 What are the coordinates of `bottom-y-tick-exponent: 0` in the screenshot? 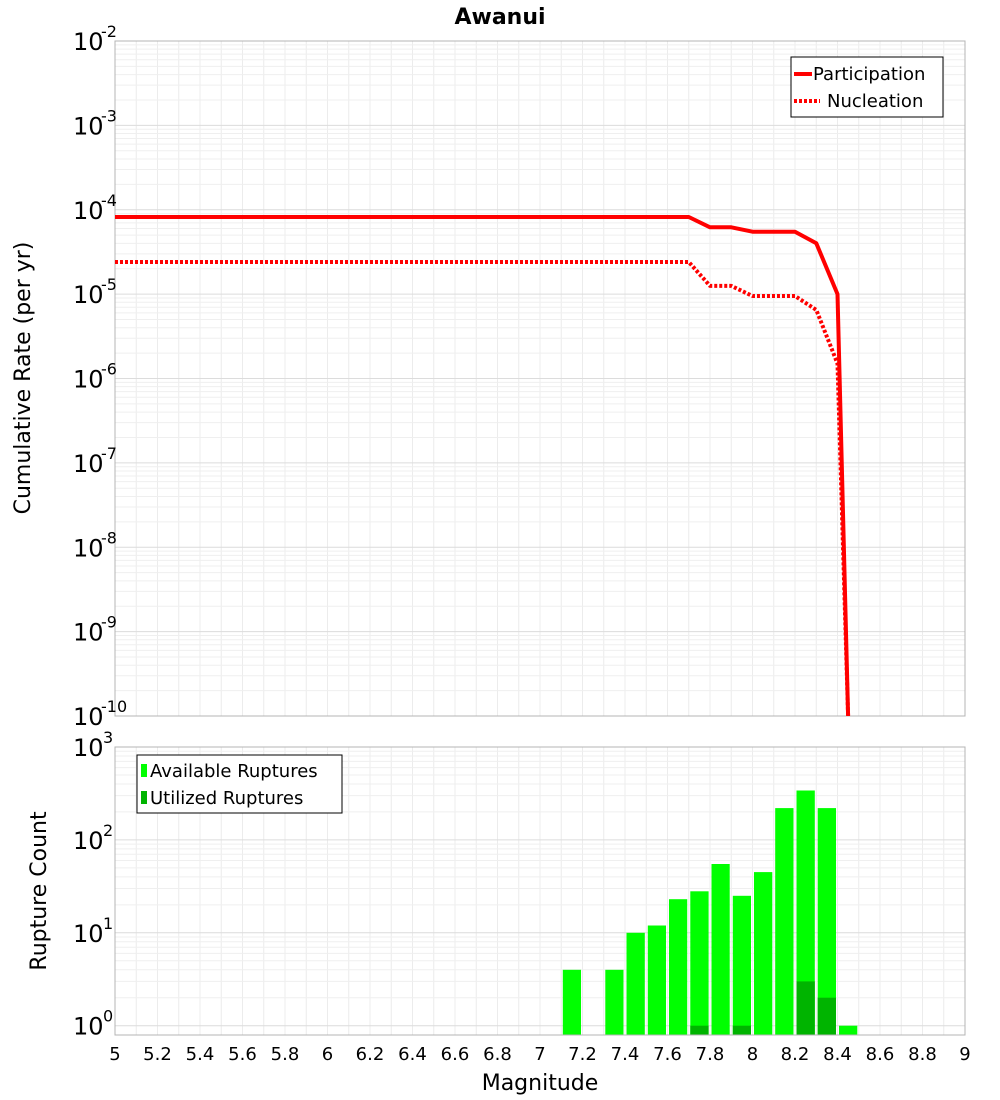 It's located at (108, 1016).